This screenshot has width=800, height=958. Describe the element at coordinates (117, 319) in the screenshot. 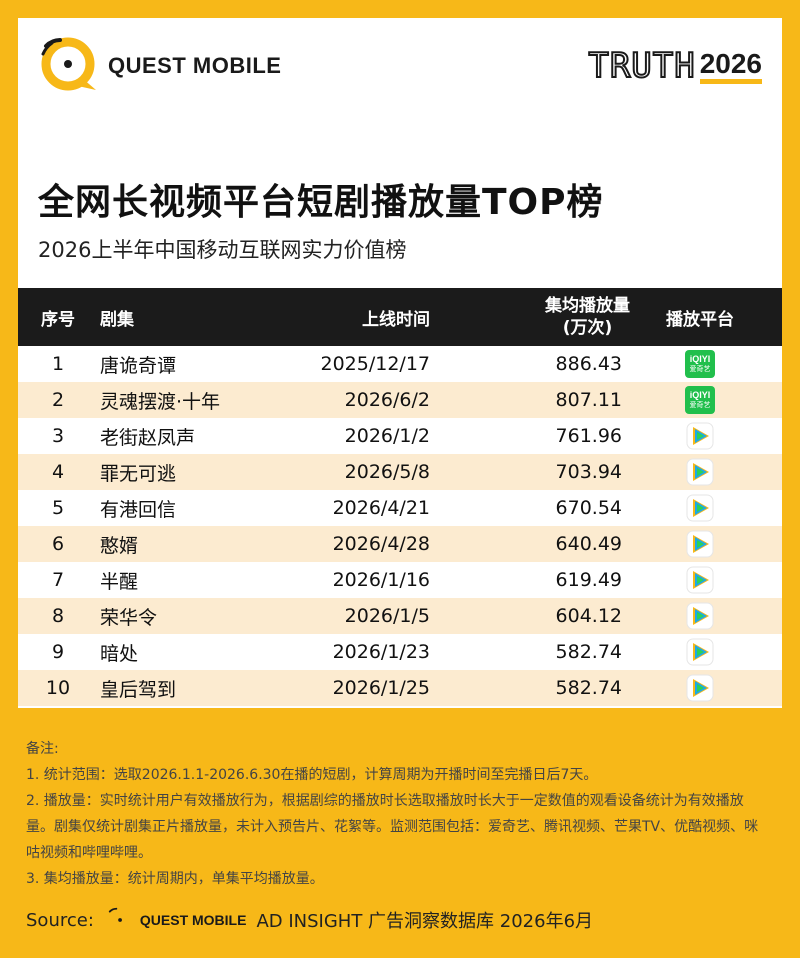

I see `col-name-header: 剧集` at that location.